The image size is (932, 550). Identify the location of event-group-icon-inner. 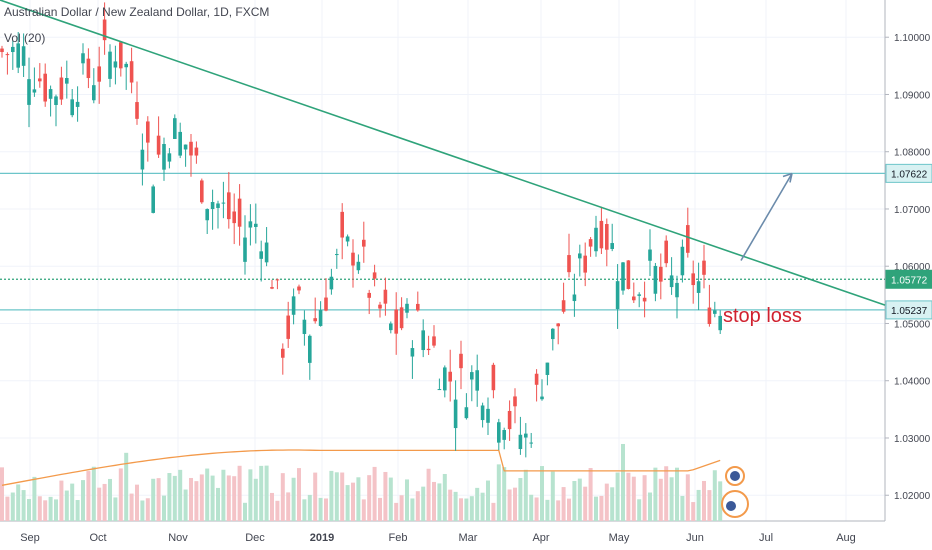
(731, 506).